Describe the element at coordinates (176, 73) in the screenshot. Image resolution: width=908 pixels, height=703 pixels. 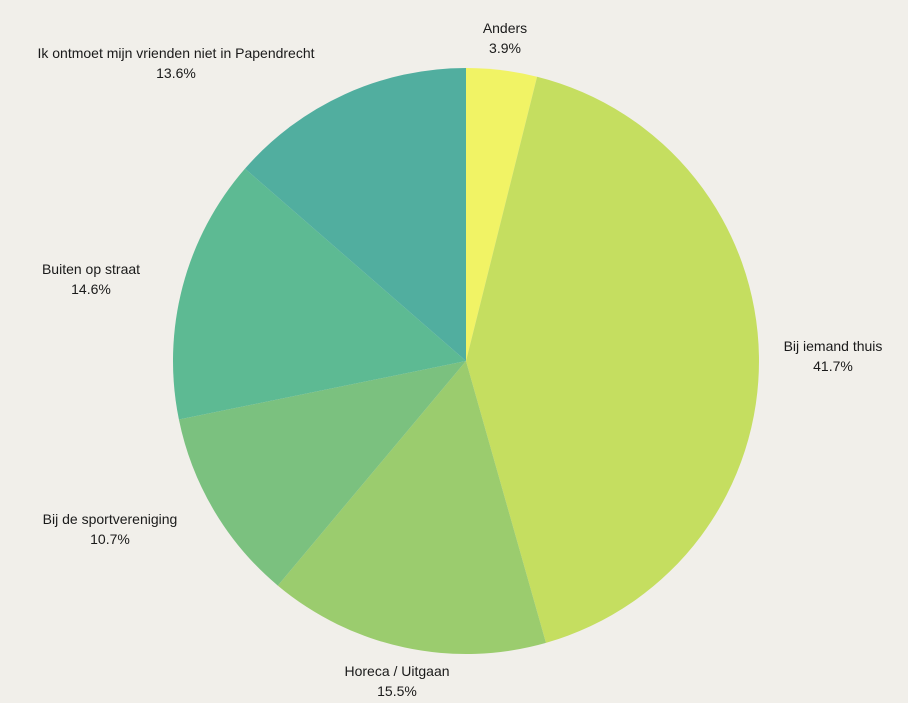
I see `slice-value-label-5: 13.6%` at that location.